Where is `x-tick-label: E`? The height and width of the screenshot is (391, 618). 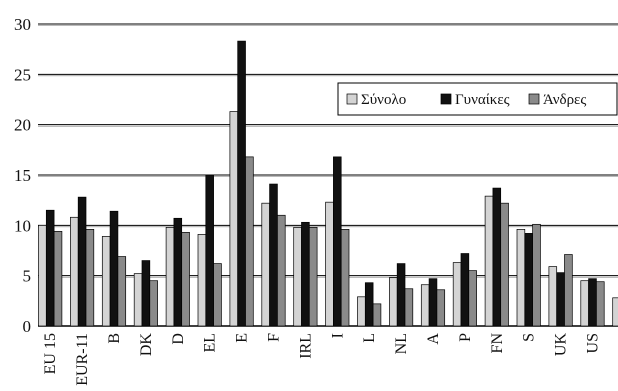
x-tick-label: E is located at coordinates (242, 338).